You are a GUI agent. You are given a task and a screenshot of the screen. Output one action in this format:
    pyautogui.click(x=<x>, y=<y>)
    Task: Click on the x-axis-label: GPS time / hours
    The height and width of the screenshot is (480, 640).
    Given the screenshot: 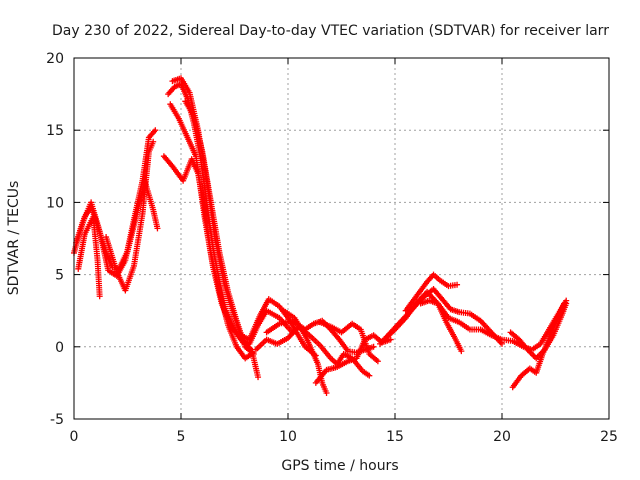 What is the action you would take?
    pyautogui.click(x=339, y=466)
    